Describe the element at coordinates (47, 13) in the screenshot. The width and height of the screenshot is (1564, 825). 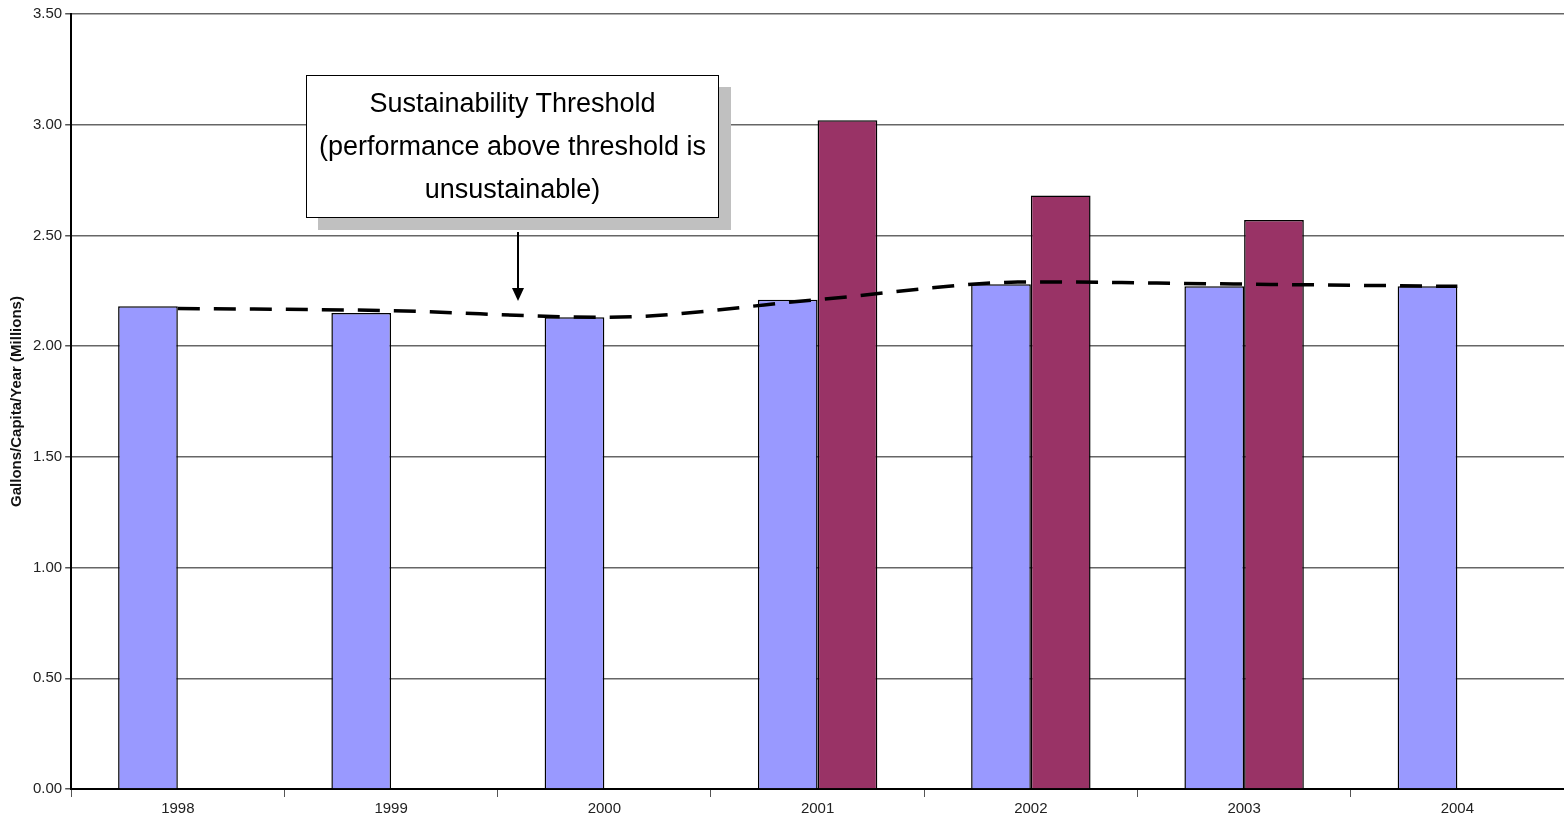
I see `y-tick-label: 3.50` at that location.